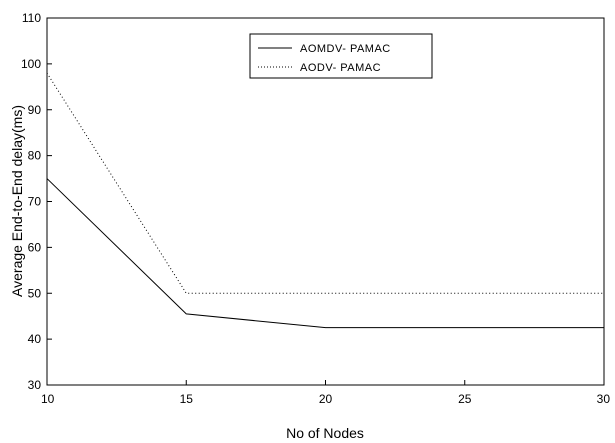 The width and height of the screenshot is (615, 443). Describe the element at coordinates (35, 339) in the screenshot. I see `y-tick-label: 40` at that location.